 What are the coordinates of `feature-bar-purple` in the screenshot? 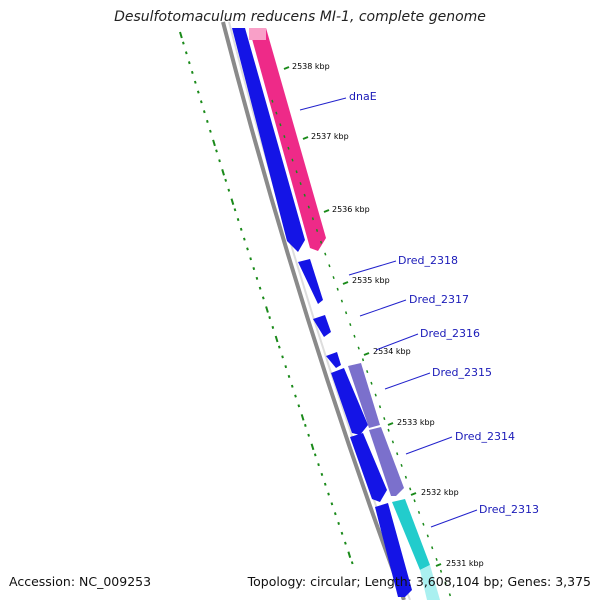 It's located at (364, 395).